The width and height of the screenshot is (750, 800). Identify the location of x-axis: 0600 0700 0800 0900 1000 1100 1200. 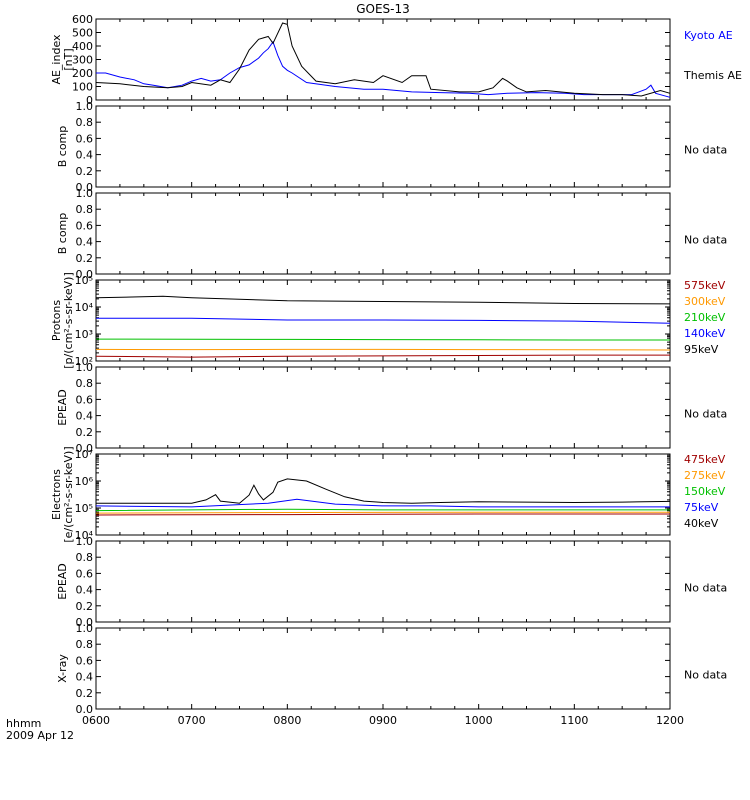
(383, 720).